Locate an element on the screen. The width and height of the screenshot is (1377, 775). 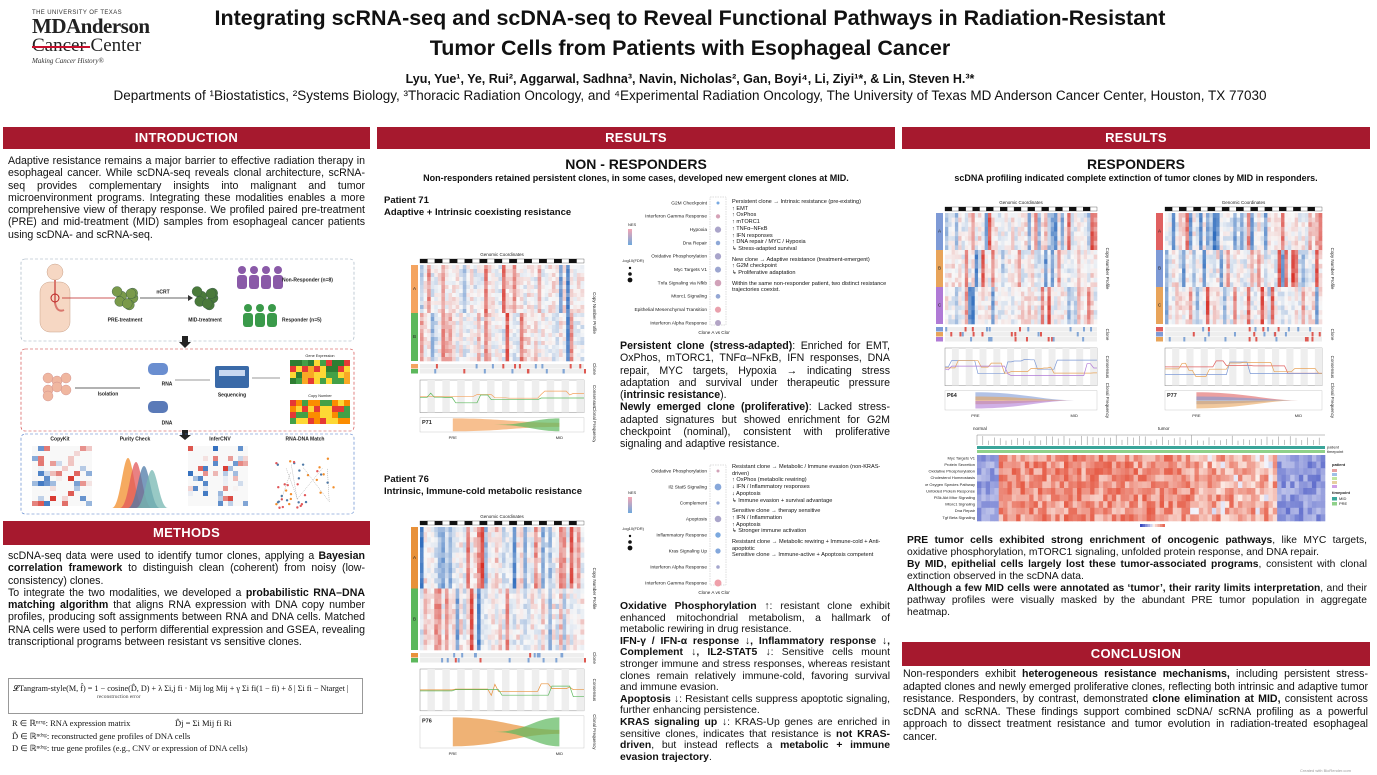
frequency-area is located at coordinates (1025, 404).